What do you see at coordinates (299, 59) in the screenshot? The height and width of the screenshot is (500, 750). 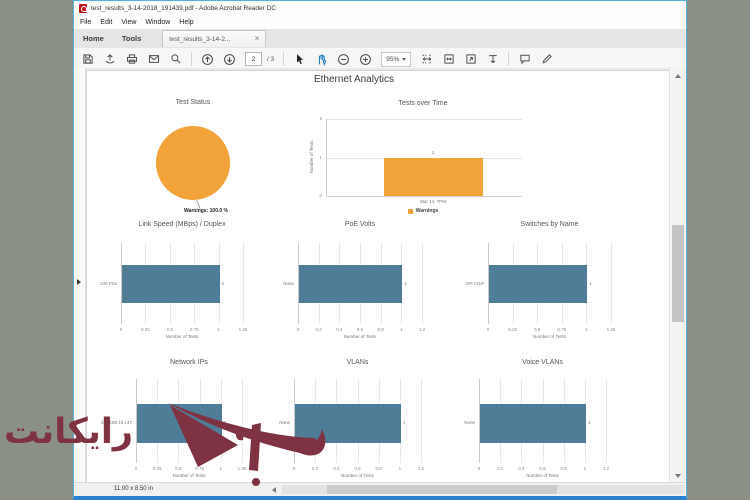 I see `select-tool-button` at bounding box center [299, 59].